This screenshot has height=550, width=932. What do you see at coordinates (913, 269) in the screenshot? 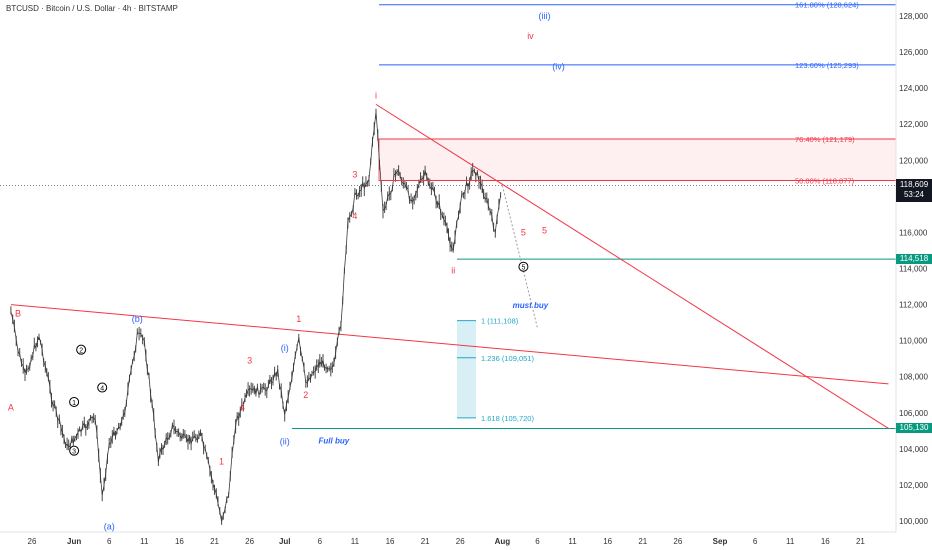
I see `y-tick-label: 114,000` at bounding box center [913, 269].